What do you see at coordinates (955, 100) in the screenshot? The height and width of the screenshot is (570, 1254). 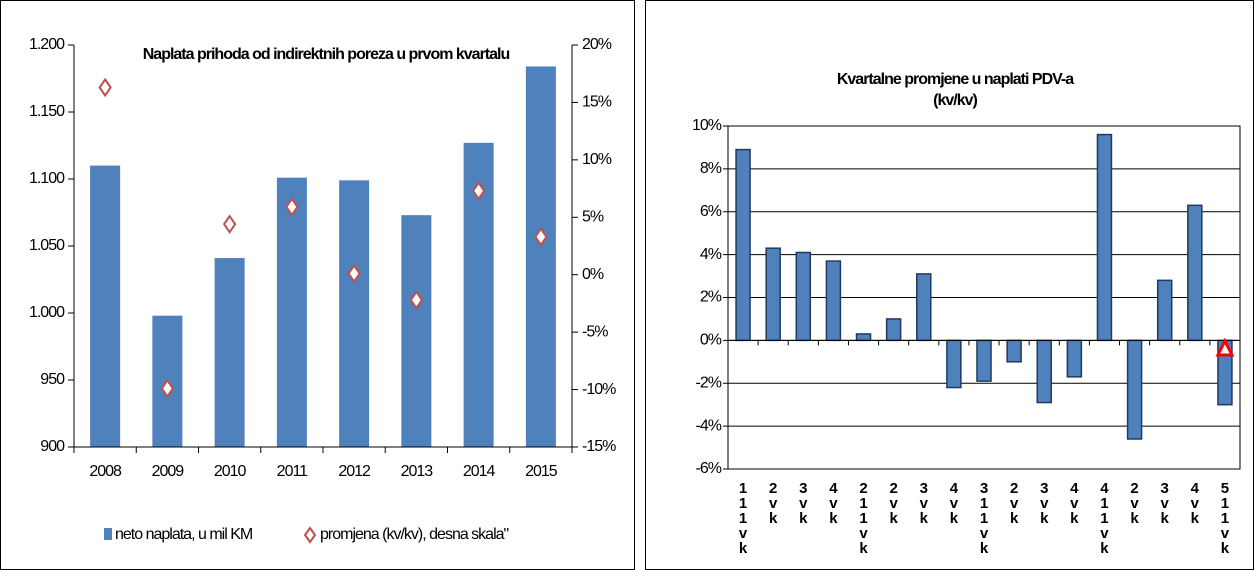 I see `chart-subtitle: (kv/kv)` at bounding box center [955, 100].